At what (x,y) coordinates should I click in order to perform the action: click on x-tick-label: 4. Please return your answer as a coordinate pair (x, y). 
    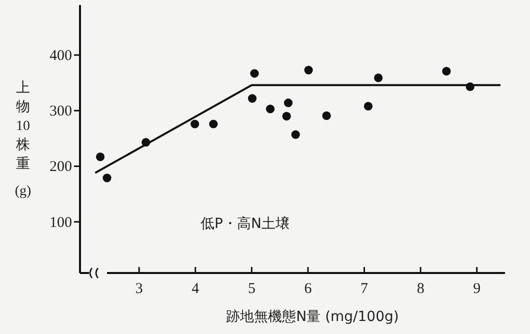
    Looking at the image, I should click on (196, 289).